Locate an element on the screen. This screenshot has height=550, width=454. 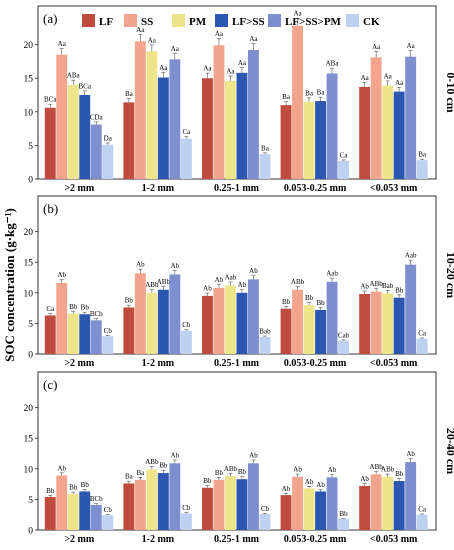
x-tick-label: <0.053 mm is located at coordinates (394, 539).